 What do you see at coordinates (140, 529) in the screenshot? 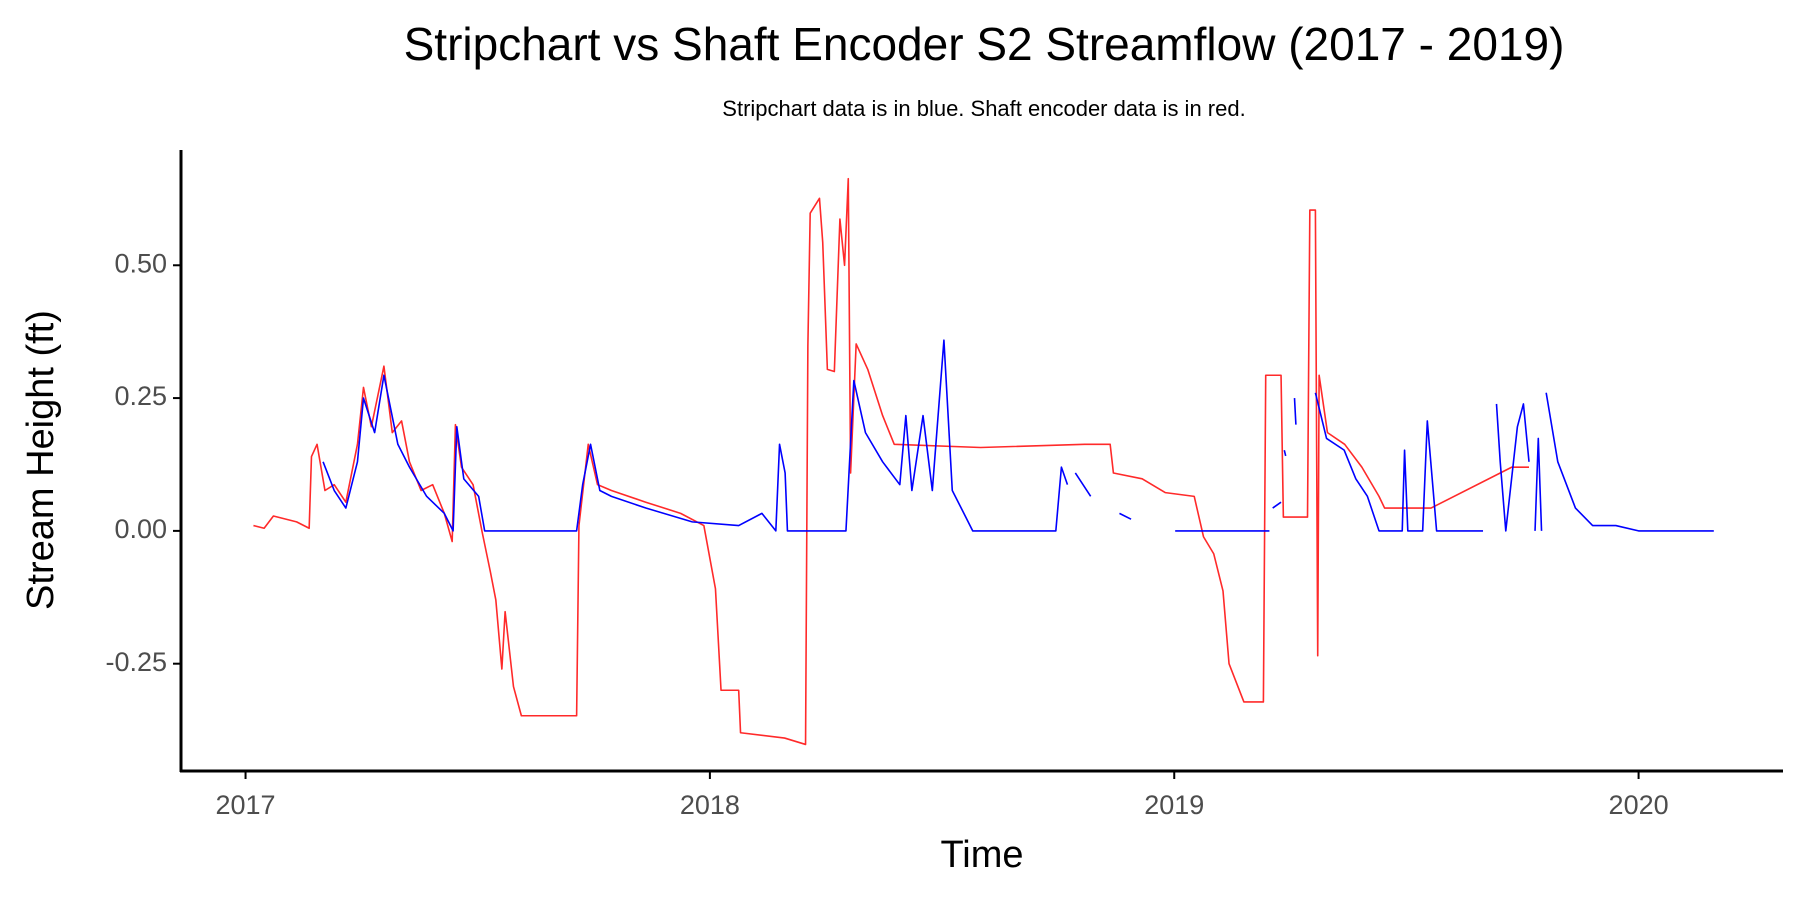
I see `y-tick-label: 0.00` at bounding box center [140, 529].